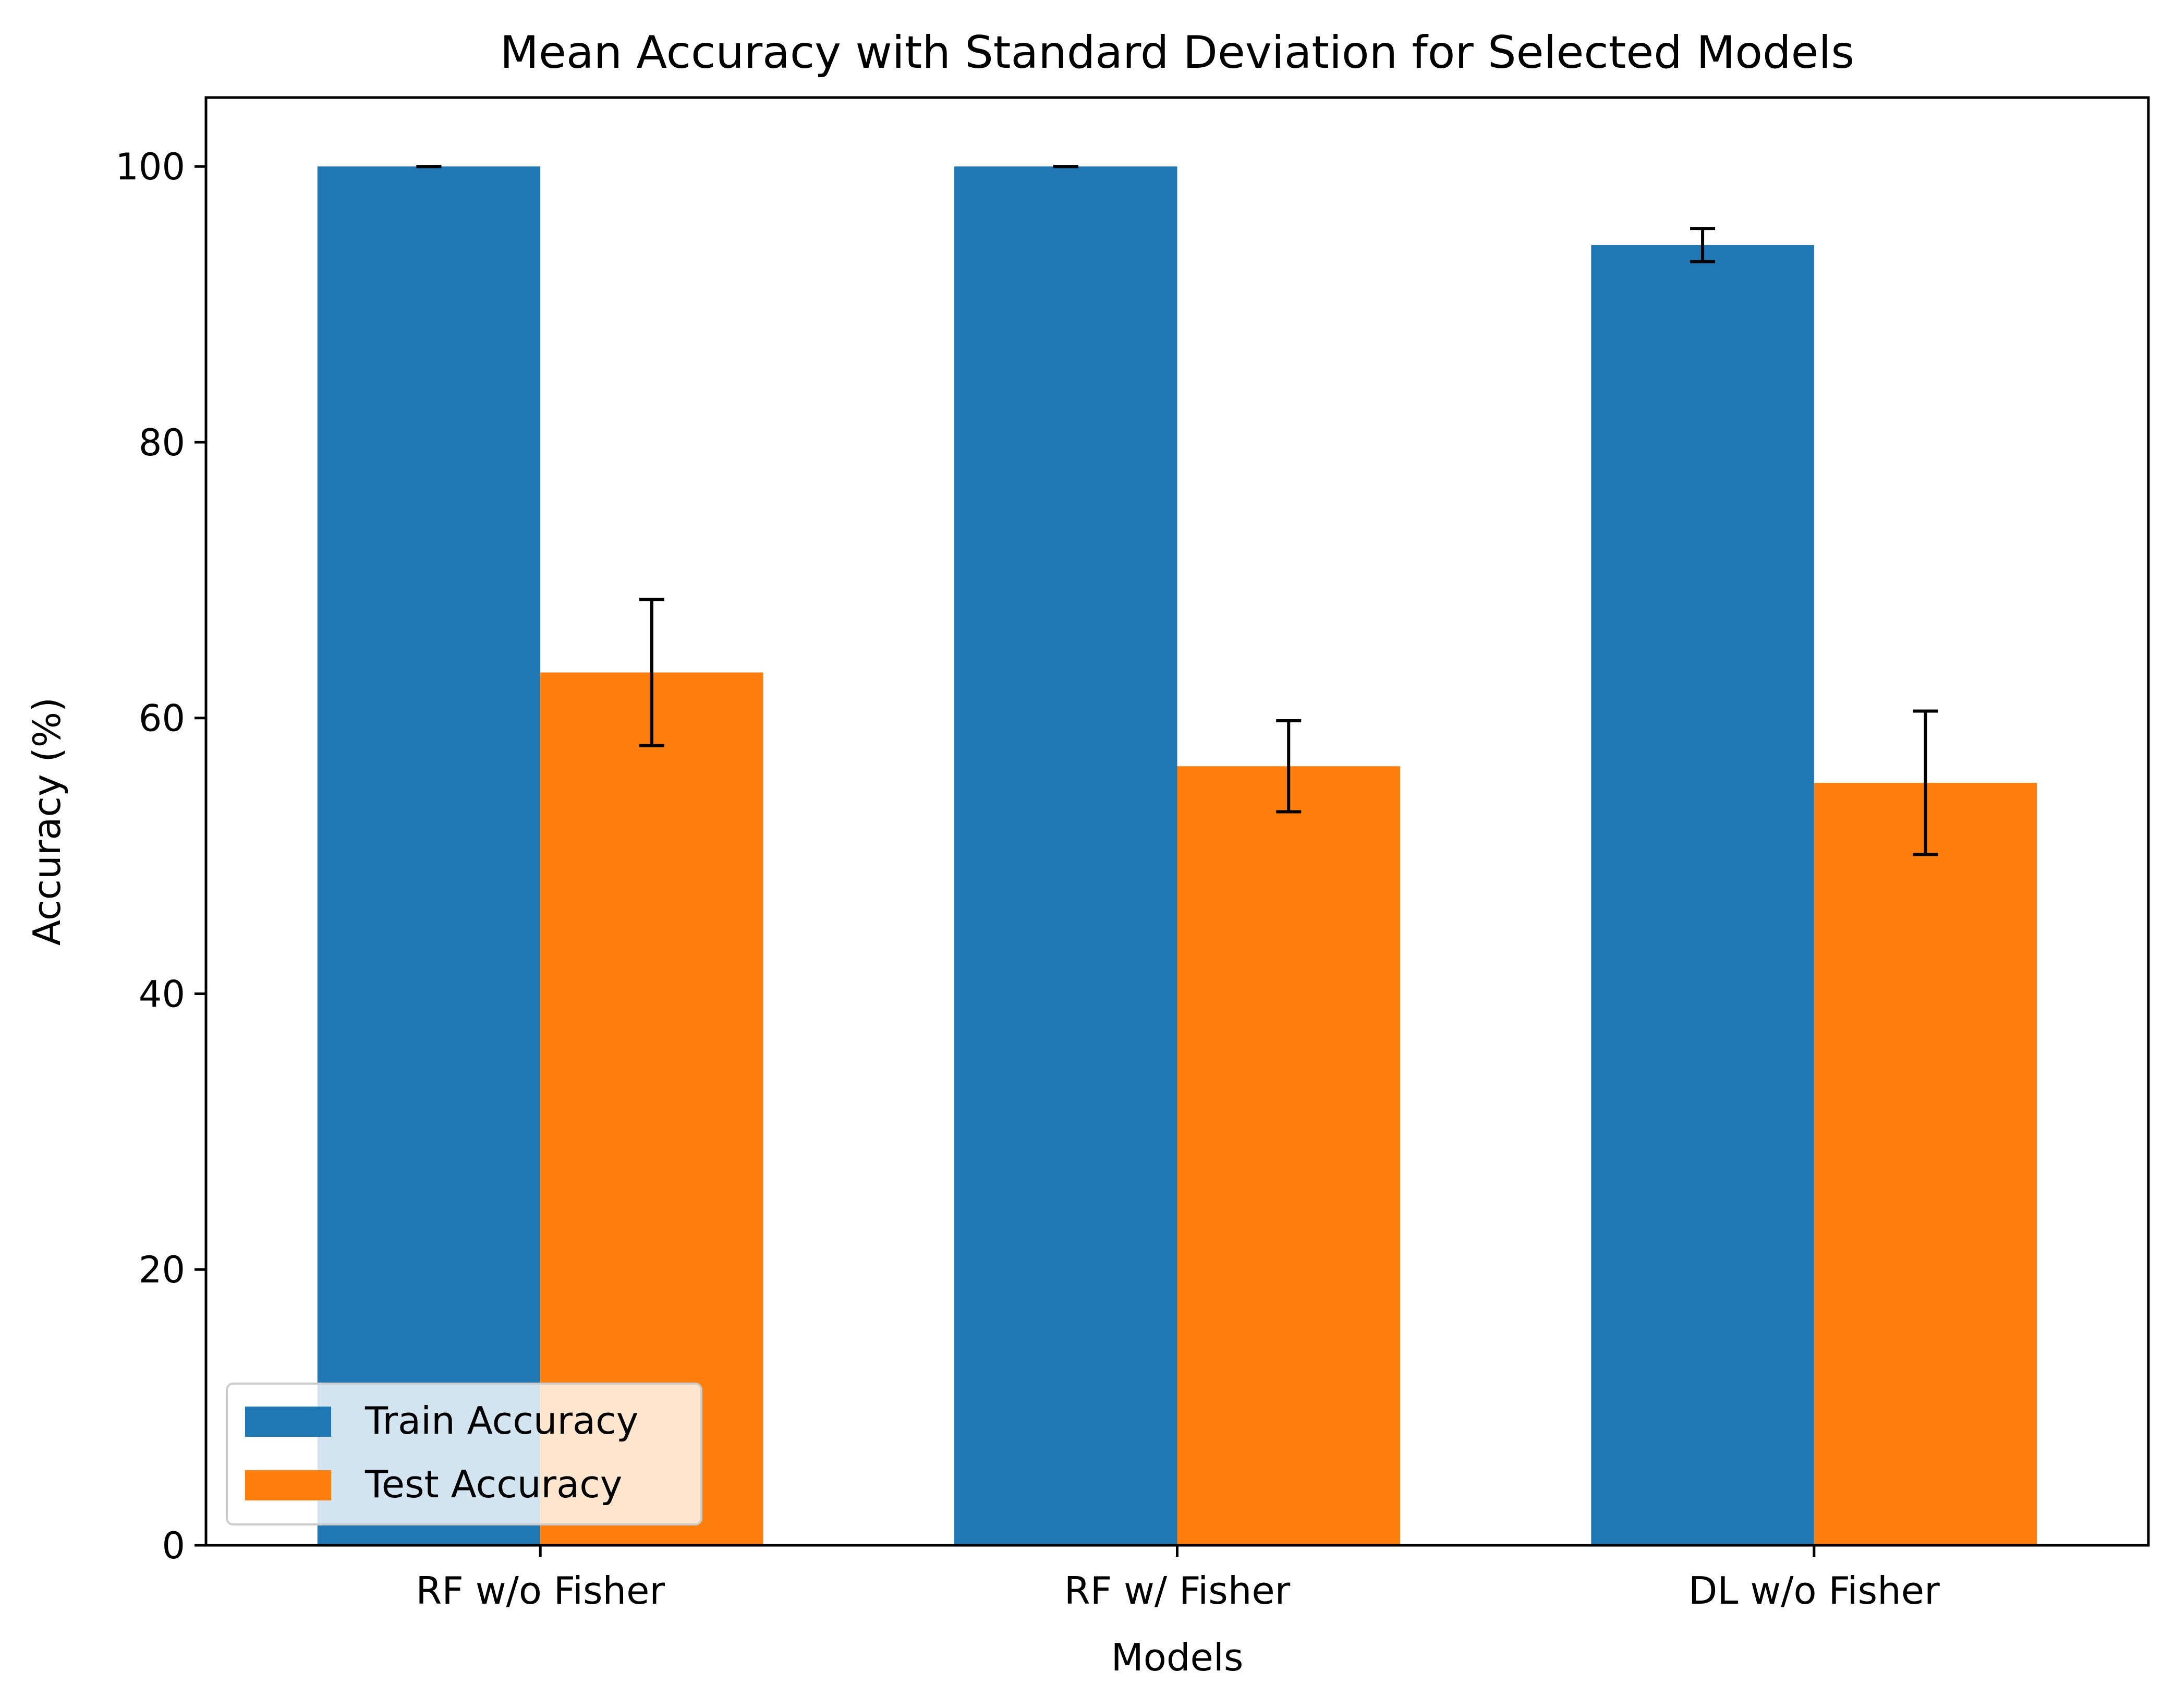 The image size is (2175, 1708). Describe the element at coordinates (1177, 1591) in the screenshot. I see `x-tick-label: RF w/ Fisher` at that location.